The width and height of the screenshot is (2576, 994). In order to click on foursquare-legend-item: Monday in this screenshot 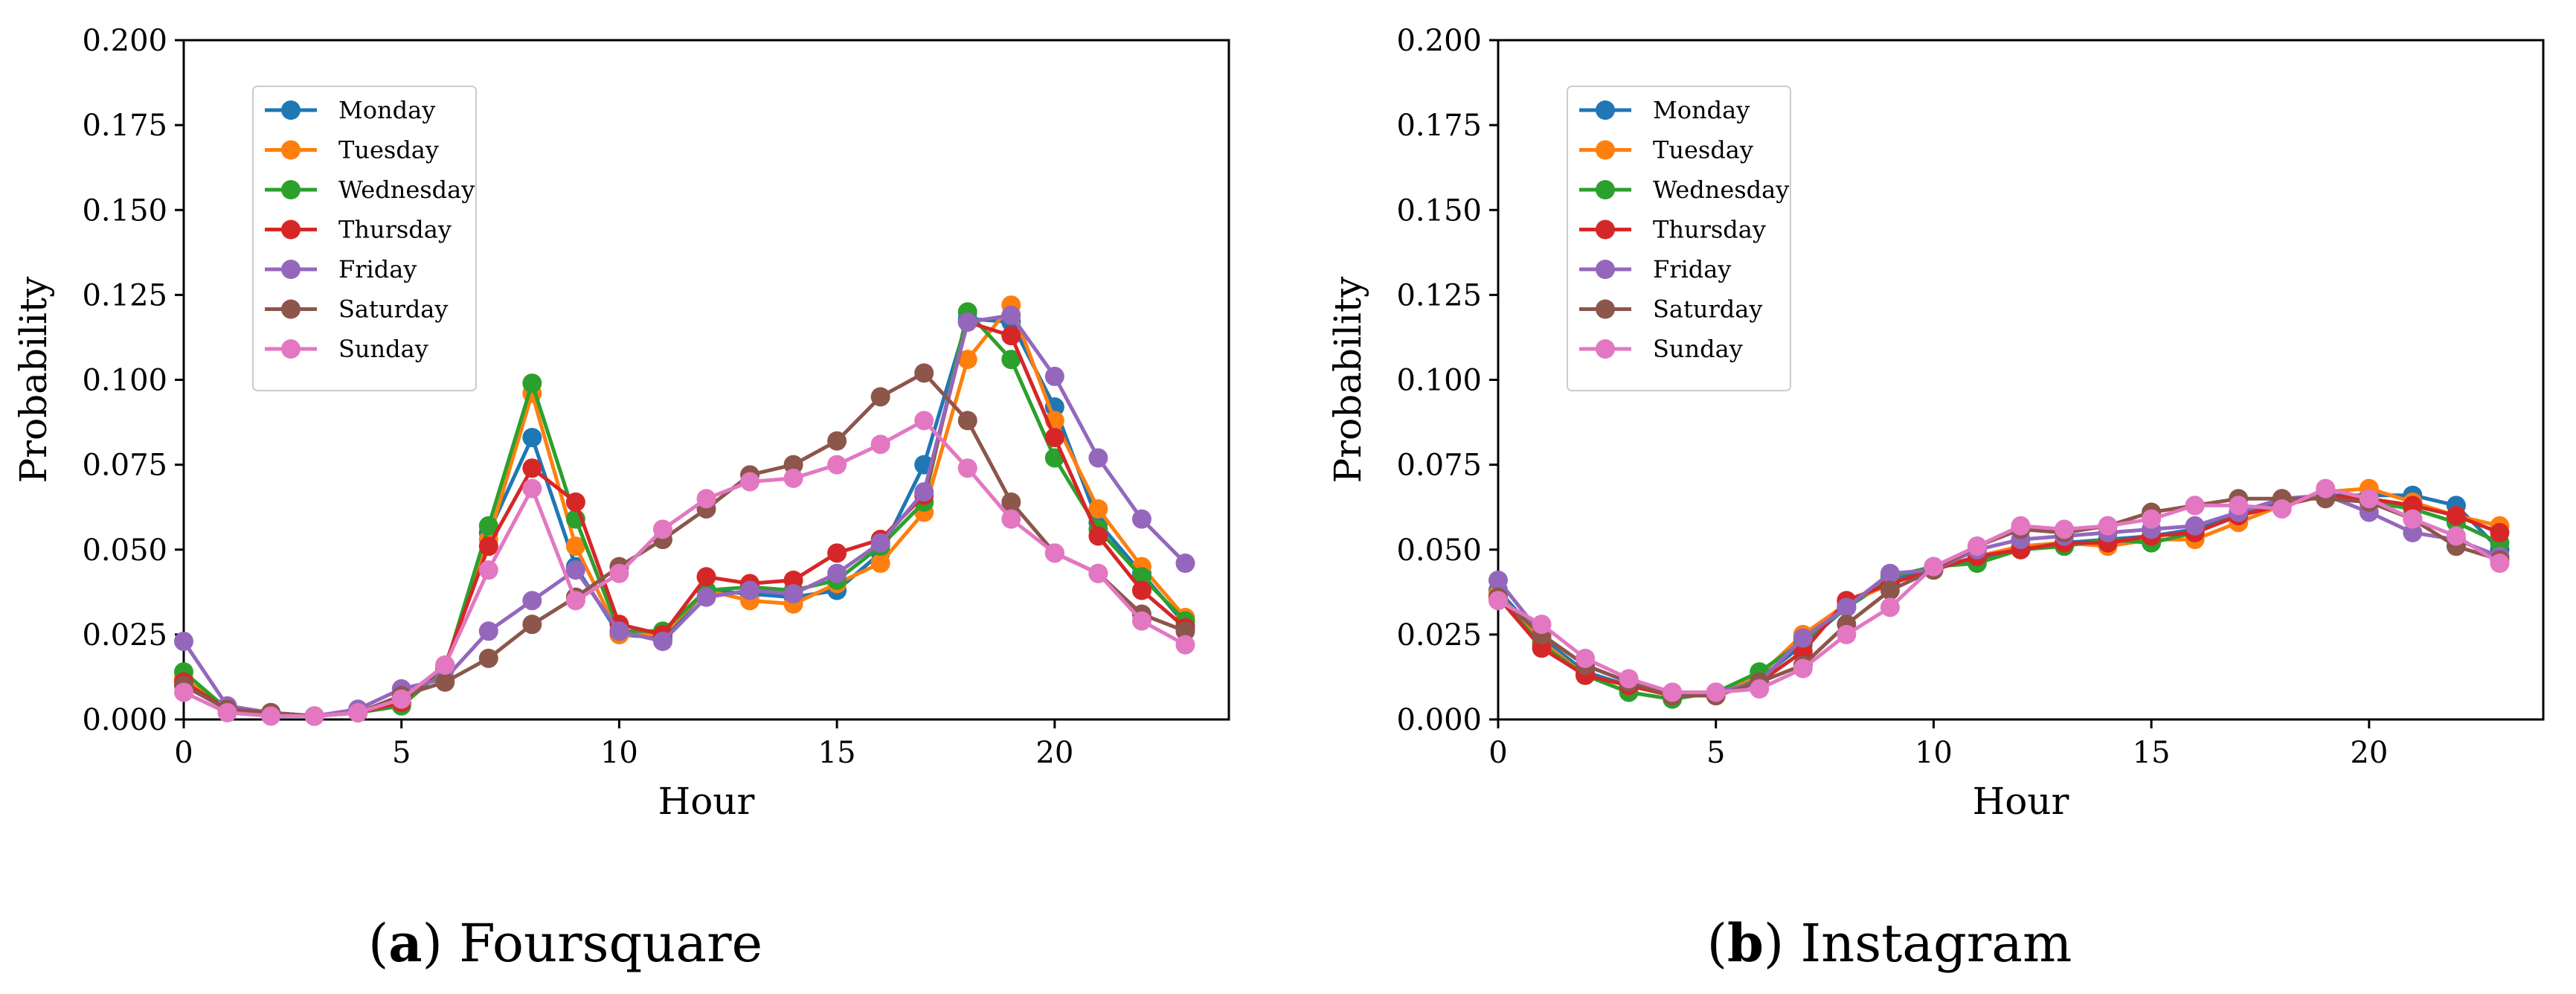, I will do `click(350, 110)`.